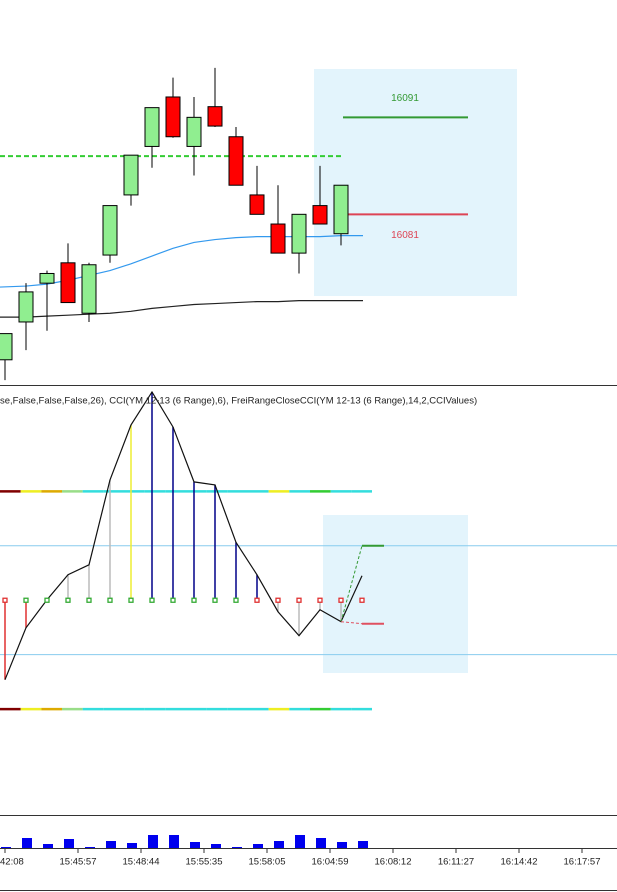 Image resolution: width=617 pixels, height=892 pixels. Describe the element at coordinates (330, 862) in the screenshot. I see `x-tick-label: 16:04:59` at that location.